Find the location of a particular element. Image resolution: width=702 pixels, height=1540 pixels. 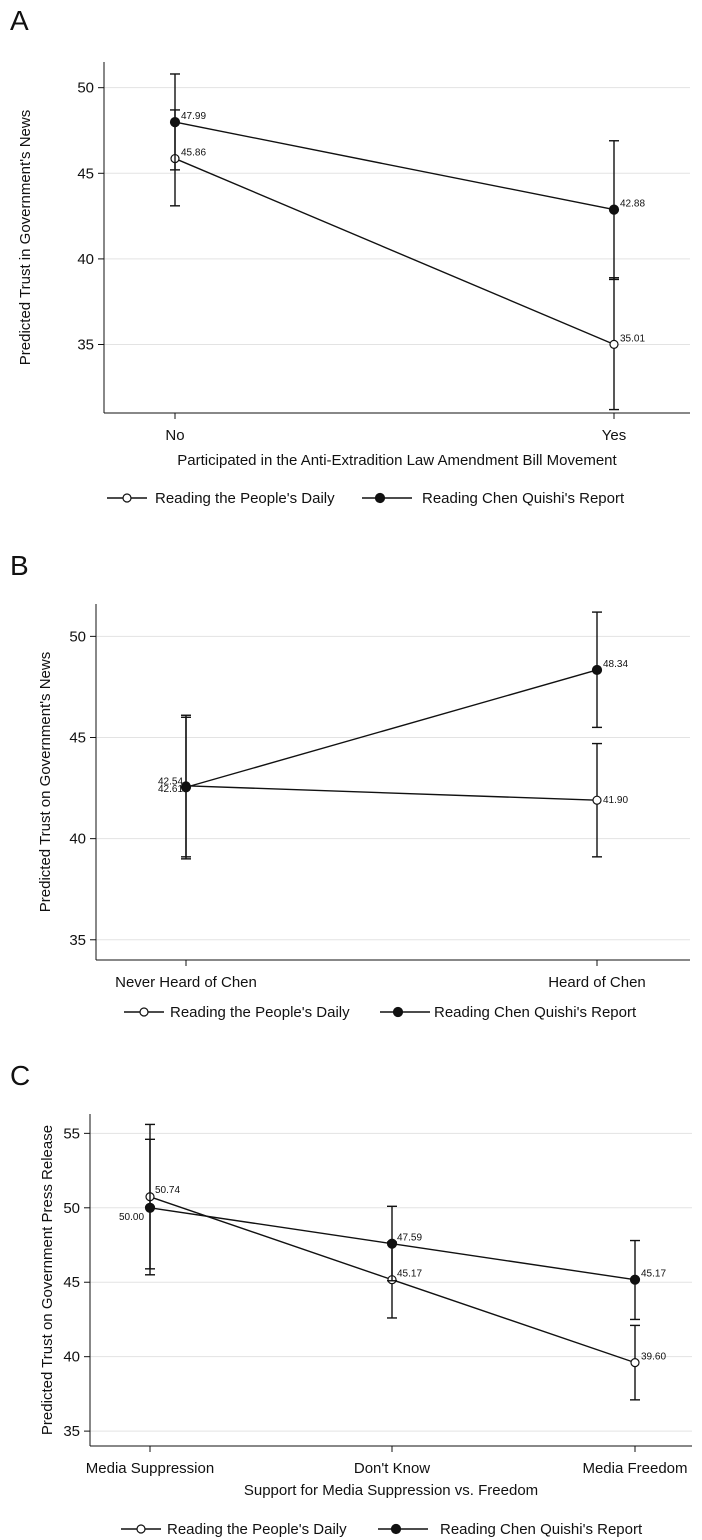

data-label: 42.88 is located at coordinates (632, 204).